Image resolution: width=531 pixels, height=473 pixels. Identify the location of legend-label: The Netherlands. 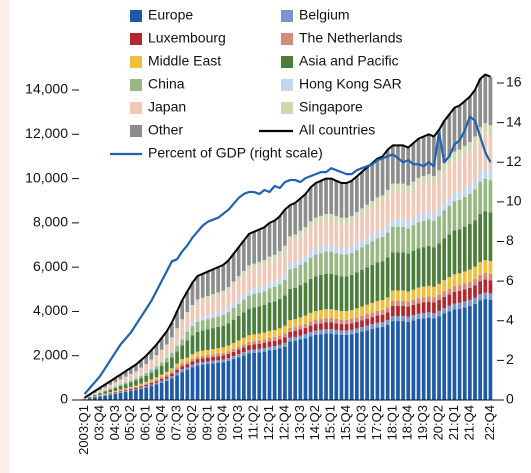
(351, 38).